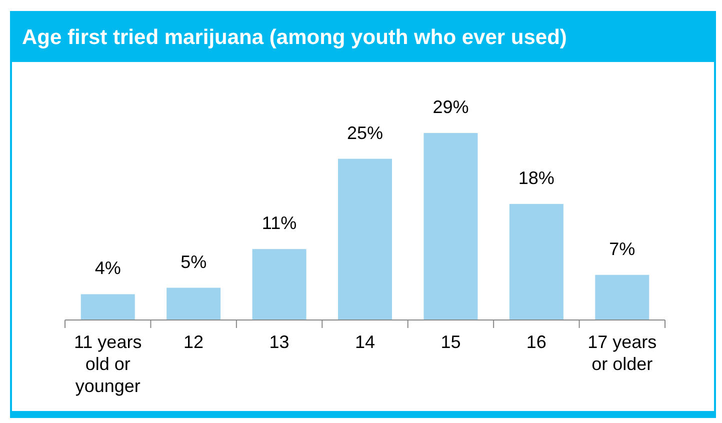  Describe the element at coordinates (622, 248) in the screenshot. I see `data-label: 7%` at that location.